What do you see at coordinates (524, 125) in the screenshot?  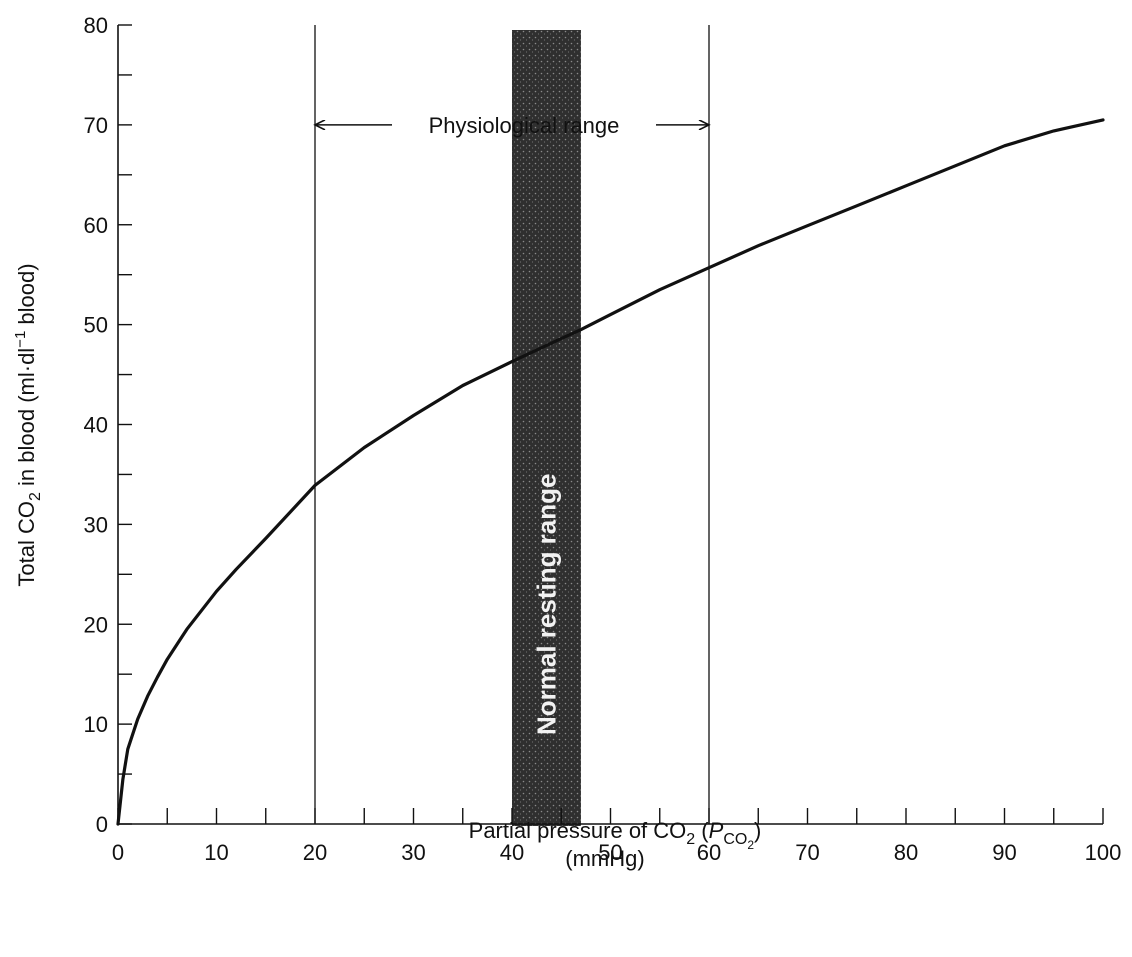 I see `physiological-range-label: Physiological range` at bounding box center [524, 125].